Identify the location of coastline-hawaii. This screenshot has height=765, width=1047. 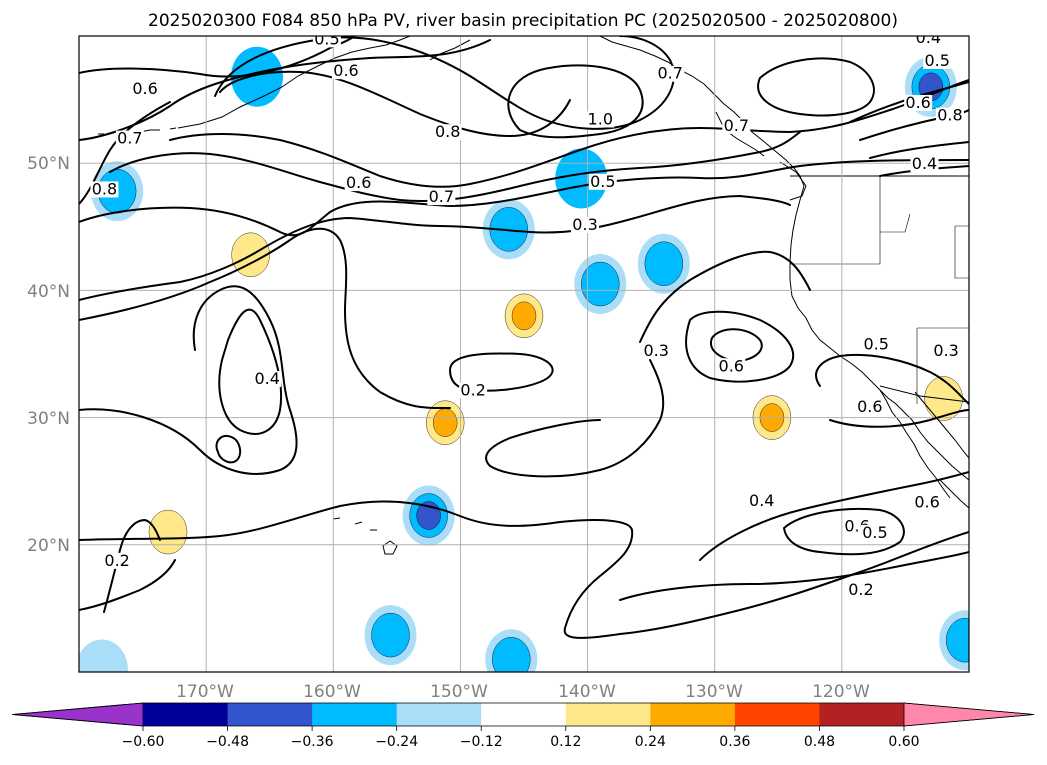
(365, 536).